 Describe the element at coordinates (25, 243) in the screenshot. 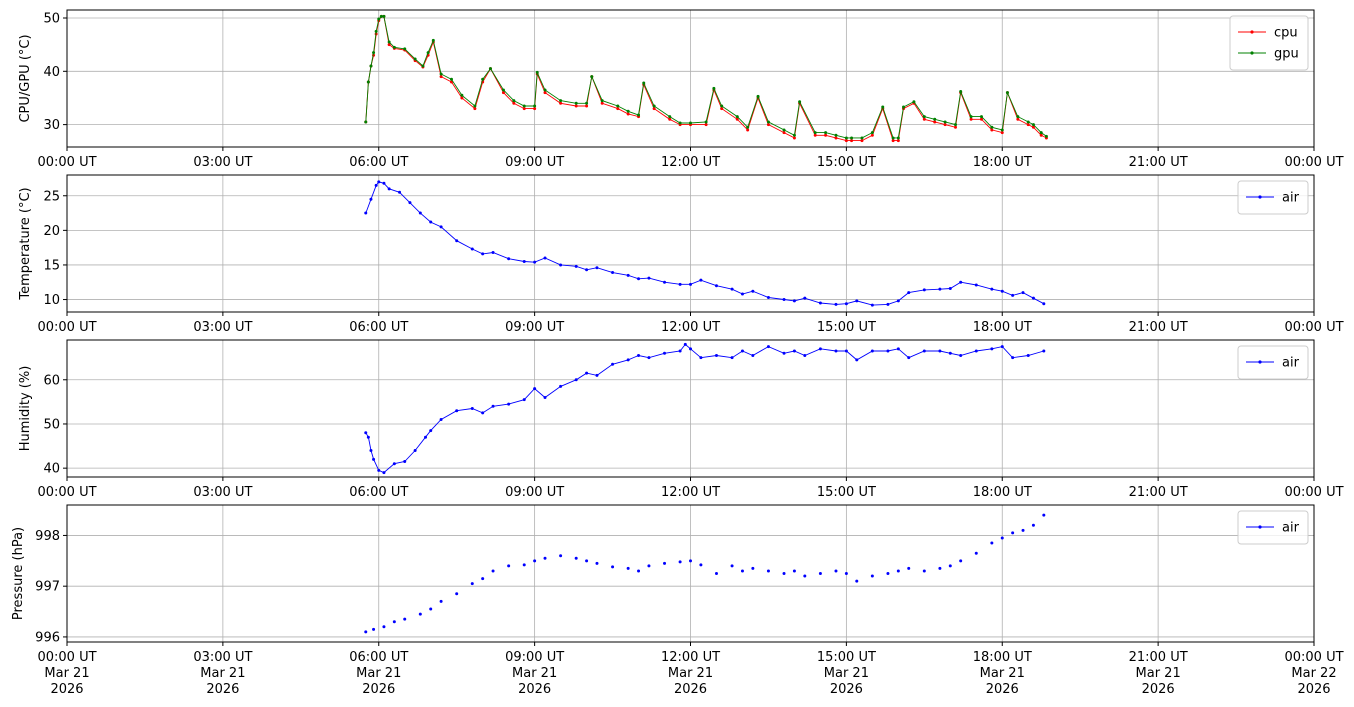

I see `y-axis-label: Temperature (°C)` at that location.